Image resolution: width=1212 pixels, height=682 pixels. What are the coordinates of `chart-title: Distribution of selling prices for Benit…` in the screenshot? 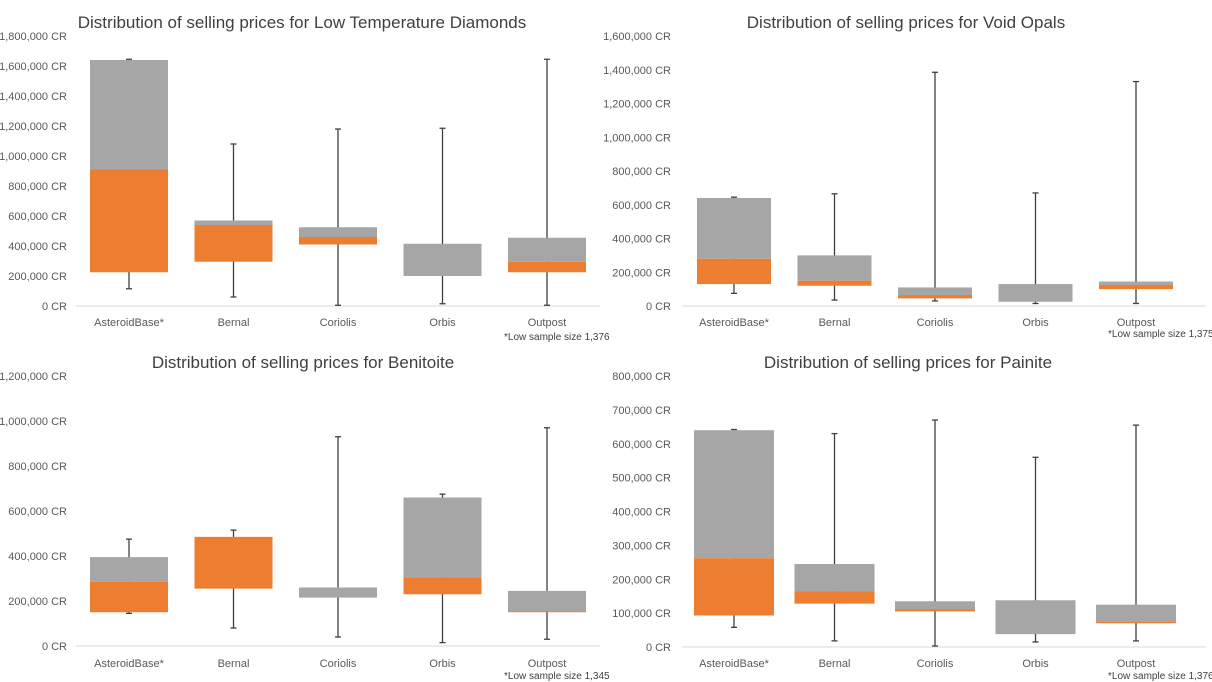 It's located at (303, 362).